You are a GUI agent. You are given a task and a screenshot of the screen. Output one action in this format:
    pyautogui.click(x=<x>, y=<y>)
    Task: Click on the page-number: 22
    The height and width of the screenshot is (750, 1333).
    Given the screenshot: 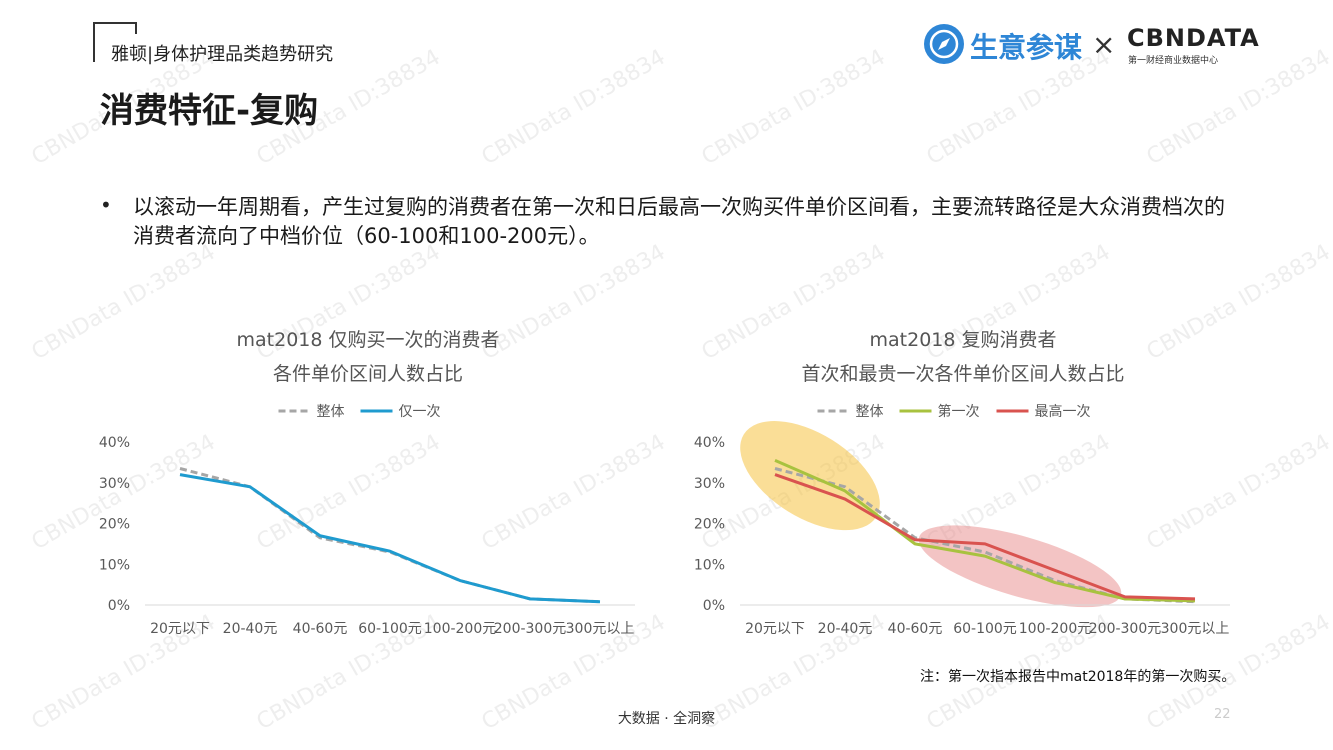 What is the action you would take?
    pyautogui.click(x=1222, y=714)
    